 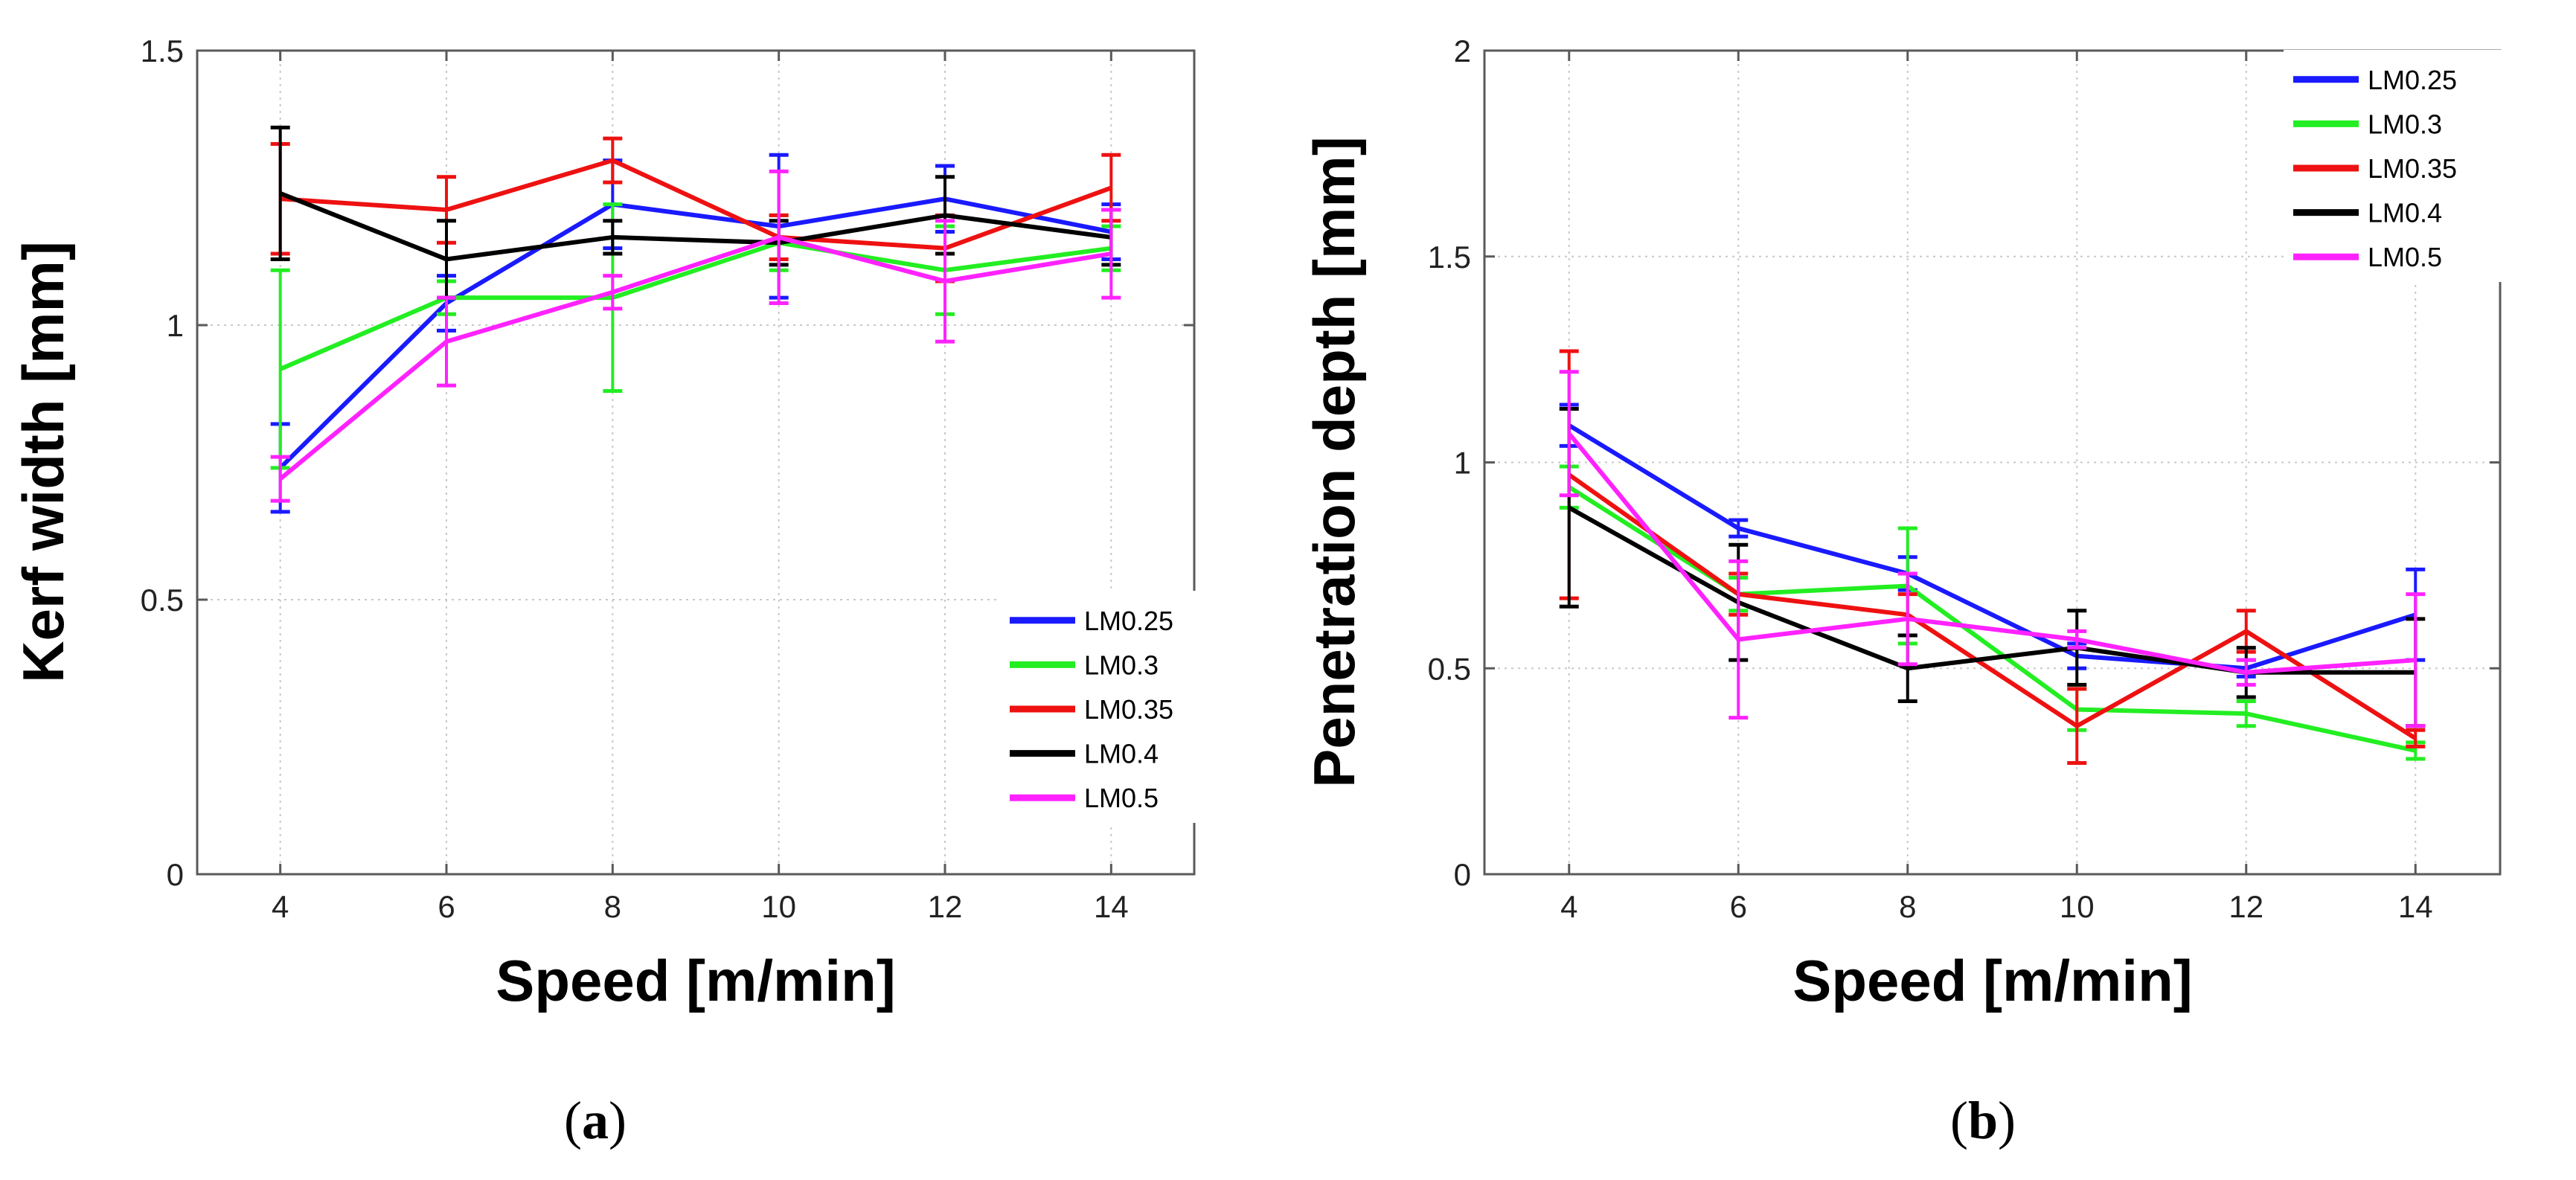 I want to click on chart-a-line-LM0.5, so click(x=695, y=357).